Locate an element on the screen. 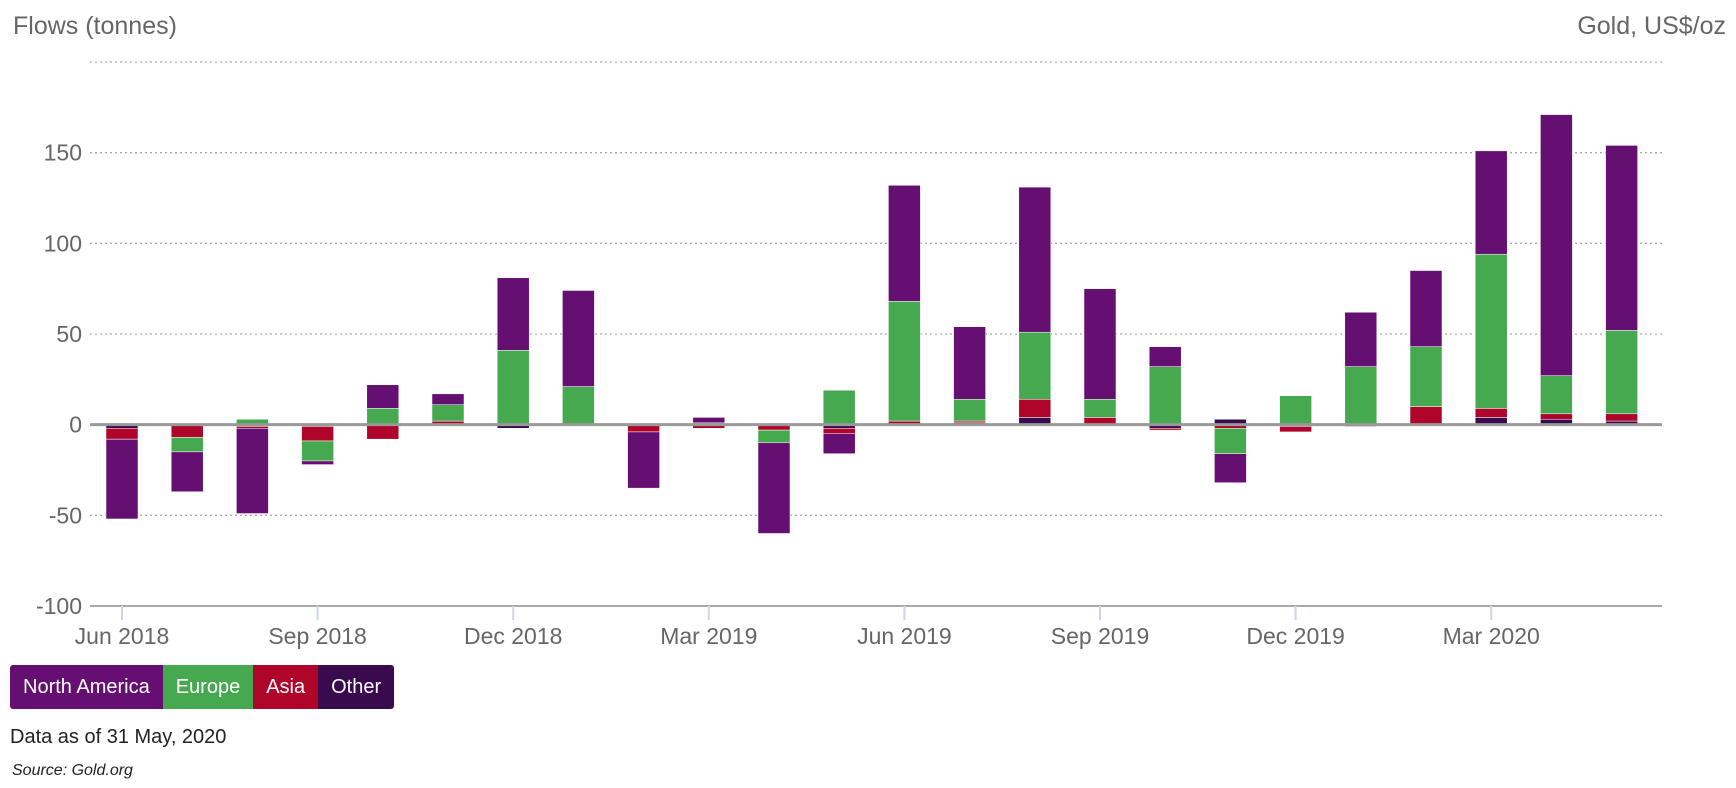 The width and height of the screenshot is (1736, 788). data-date-note: Data as of 31 May, 2020 is located at coordinates (118, 737).